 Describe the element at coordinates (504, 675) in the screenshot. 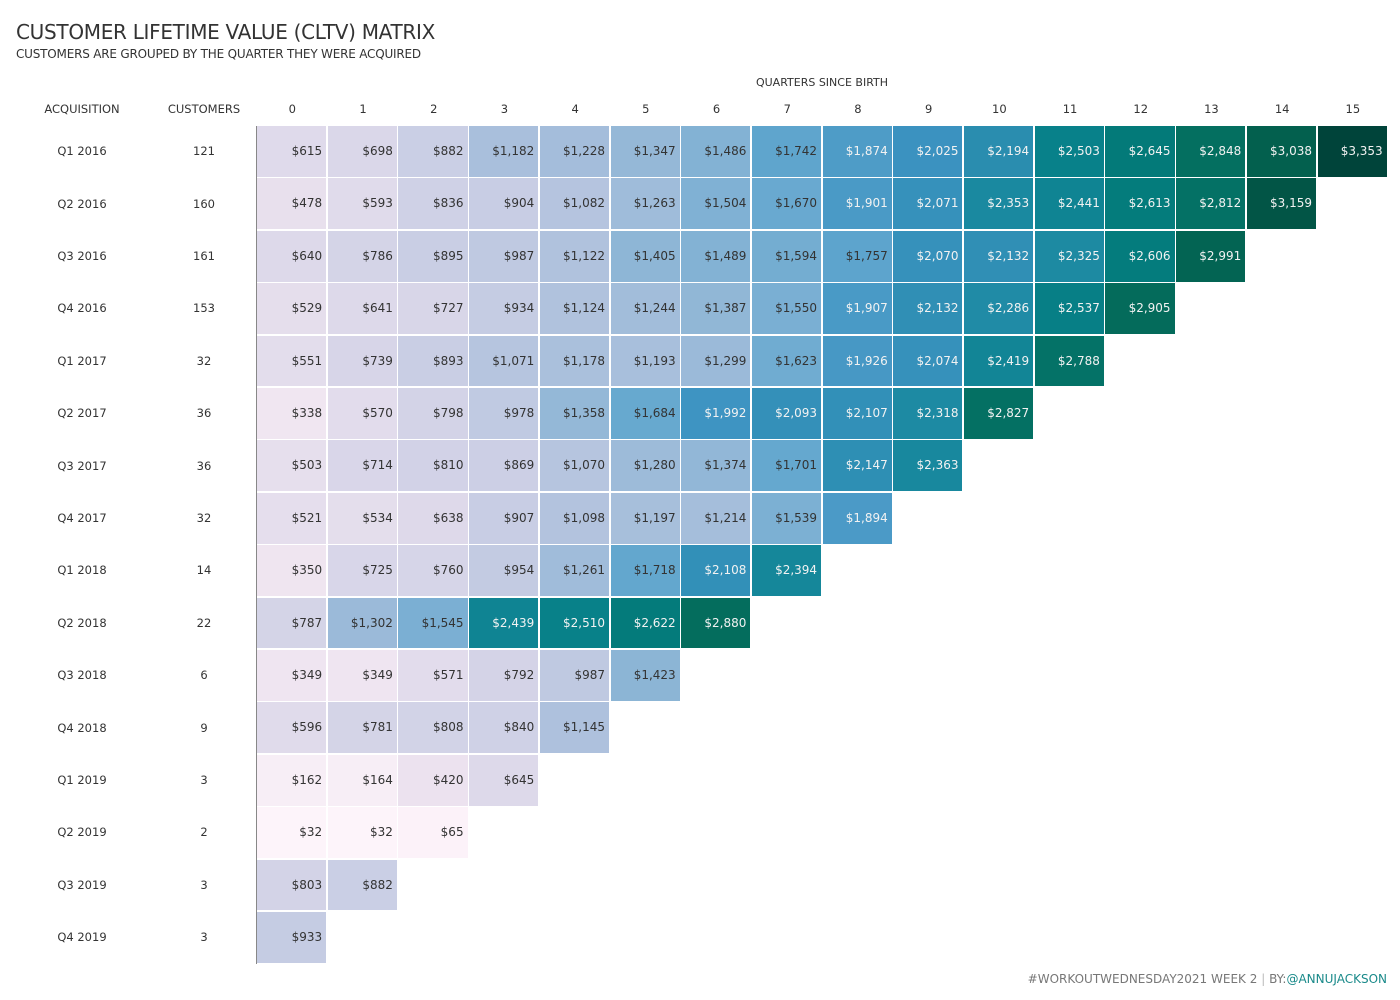

I see `heatmap-cell: $792` at that location.